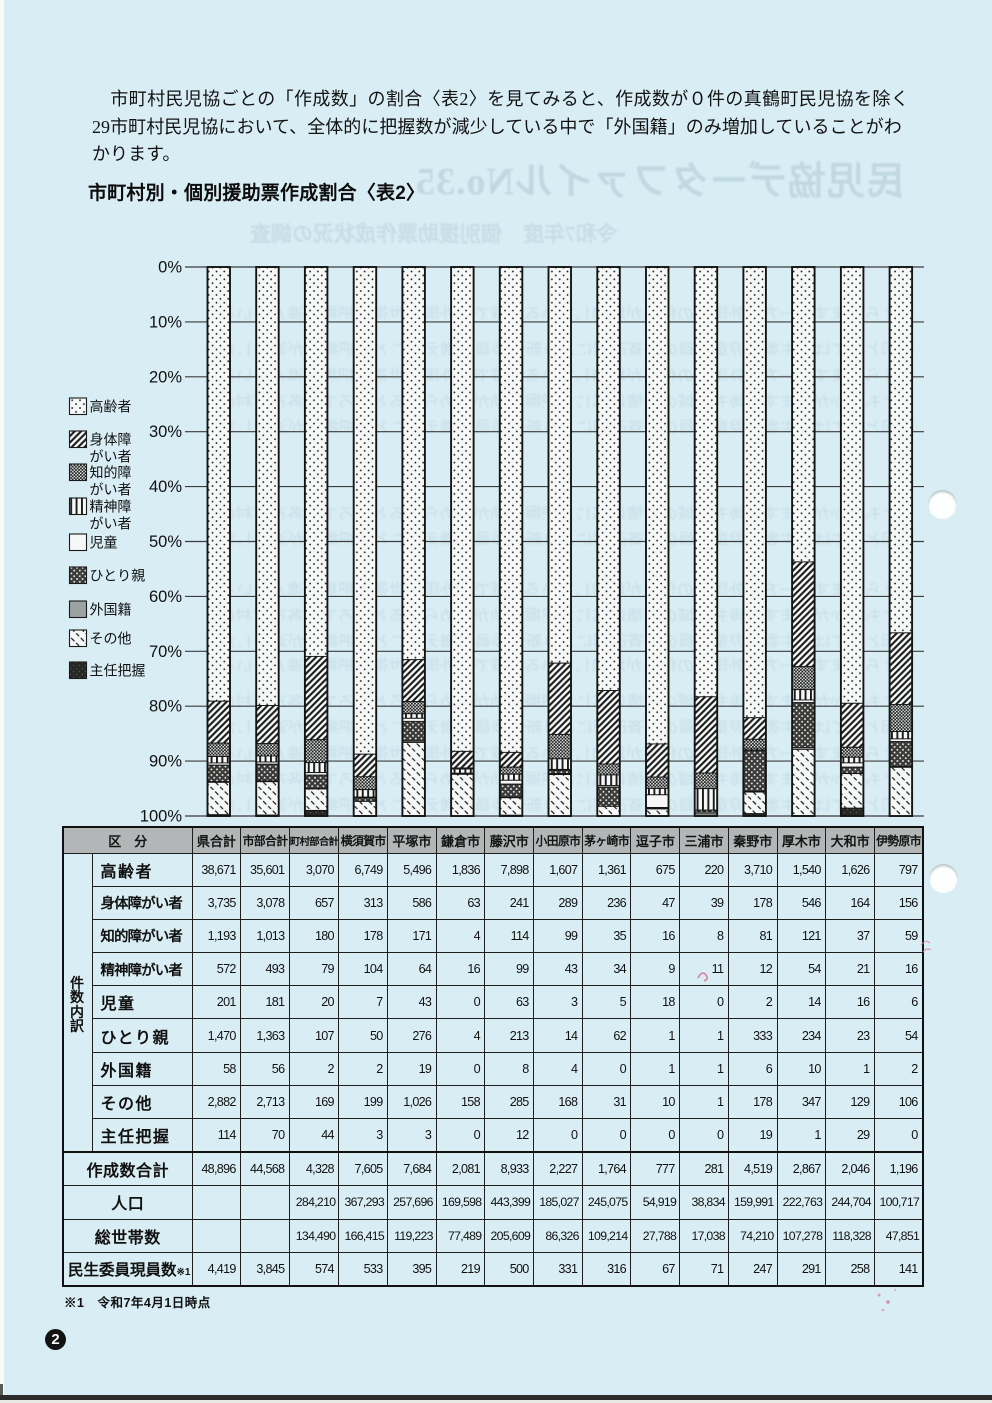 The height and width of the screenshot is (1403, 992). Describe the element at coordinates (111, 507) in the screenshot. I see `svg-text: 精神障` at that location.